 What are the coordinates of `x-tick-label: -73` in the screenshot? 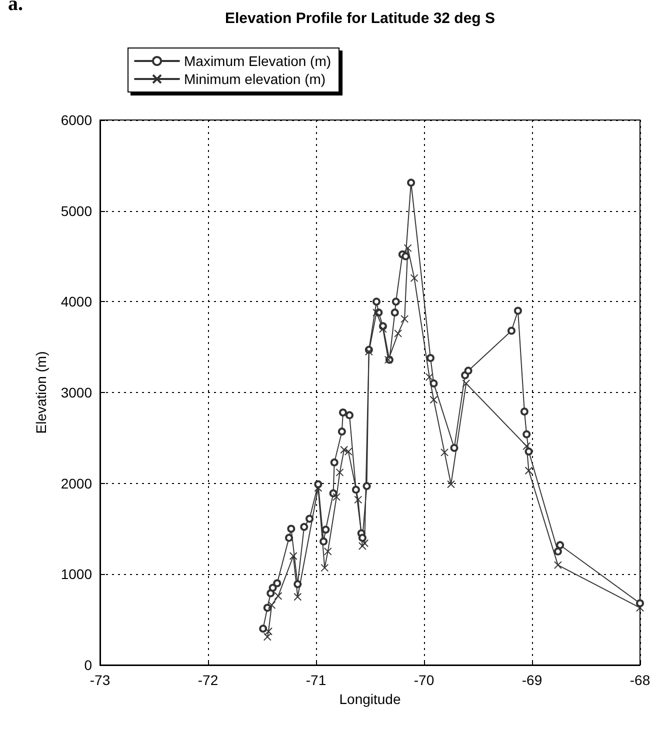 It's located at (100, 680).